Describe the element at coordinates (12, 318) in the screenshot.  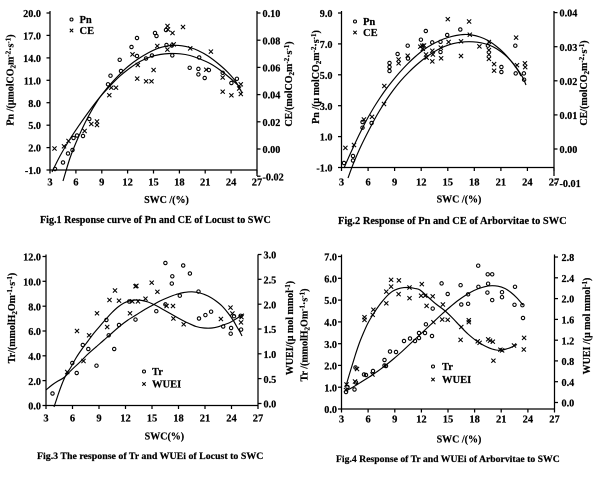
I see `svg-text: Tr/(mmolH2Om-1·s-1)` at that location.